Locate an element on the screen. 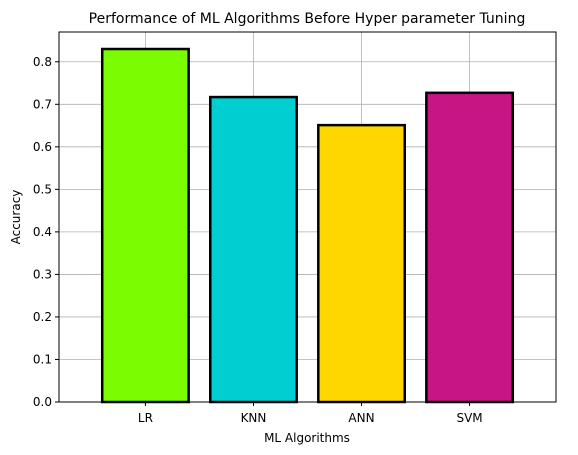 This screenshot has height=455, width=578. y-tick-label: 0.6 is located at coordinates (42, 147).